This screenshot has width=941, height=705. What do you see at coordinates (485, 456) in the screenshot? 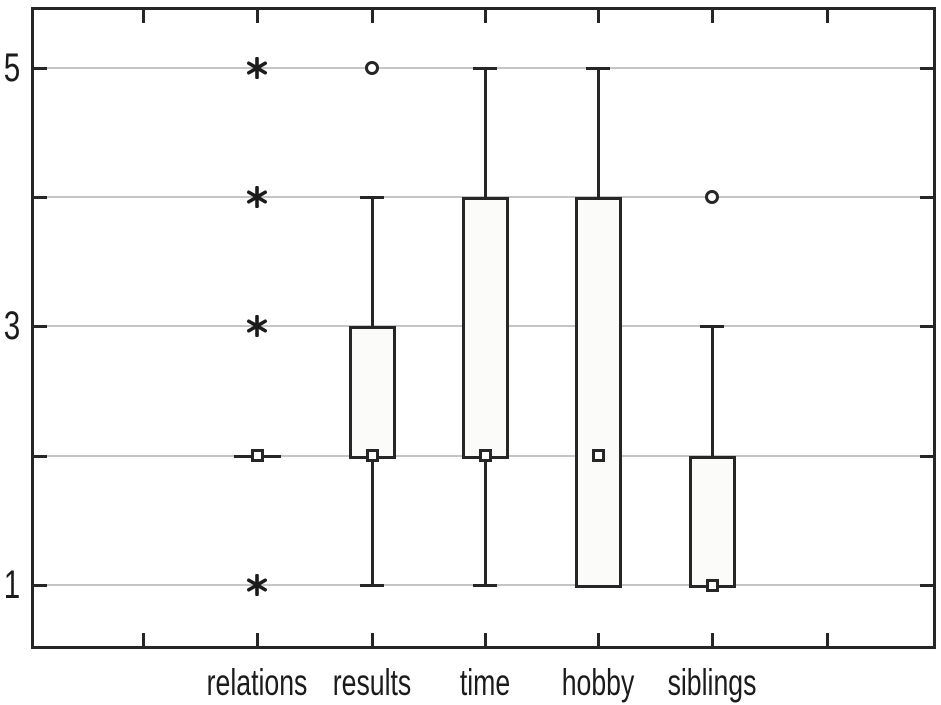
I see `median-marker-time` at bounding box center [485, 456].